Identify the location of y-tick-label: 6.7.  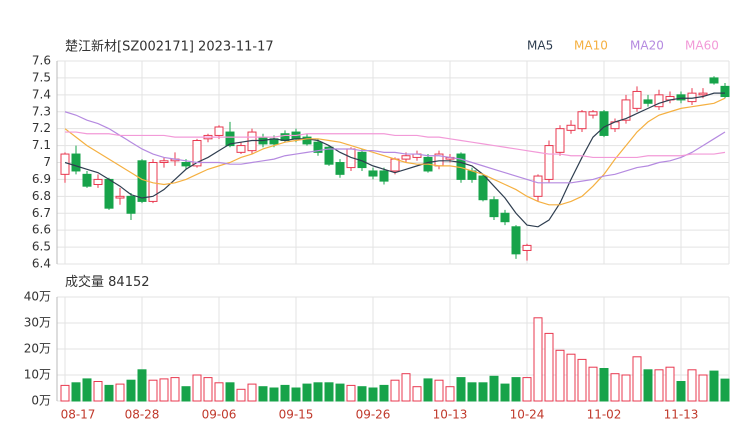
(41, 213).